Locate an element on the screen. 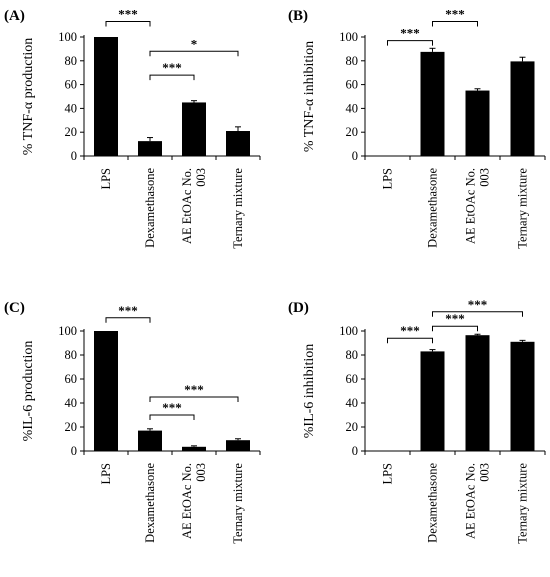  y-axis-label: % TNF-α production is located at coordinates (28, 97).